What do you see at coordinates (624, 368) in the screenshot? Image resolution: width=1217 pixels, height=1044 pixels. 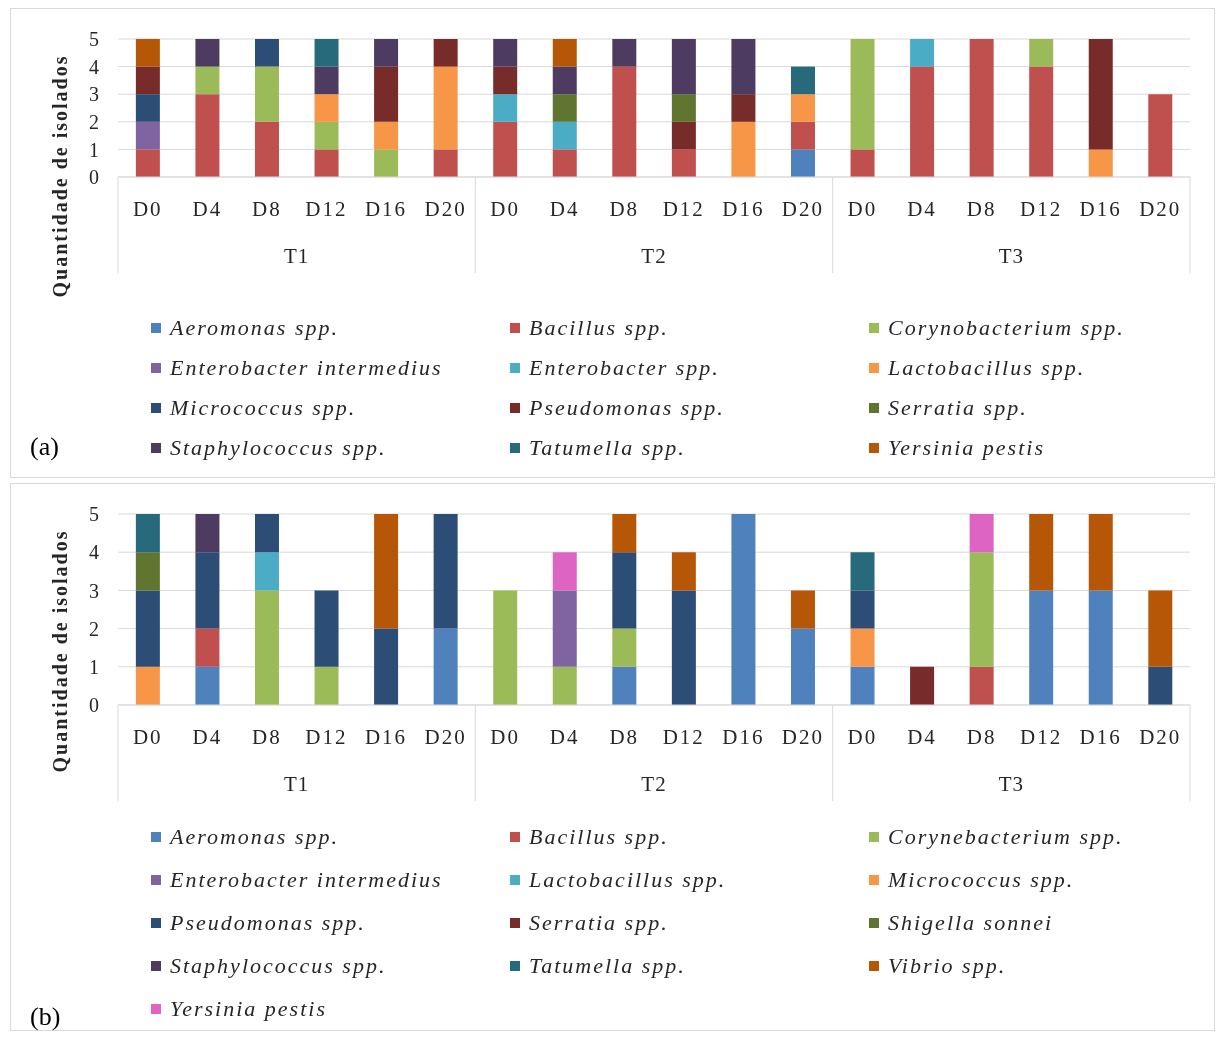 I see `legend-label: Enterobacter spp.` at bounding box center [624, 368].